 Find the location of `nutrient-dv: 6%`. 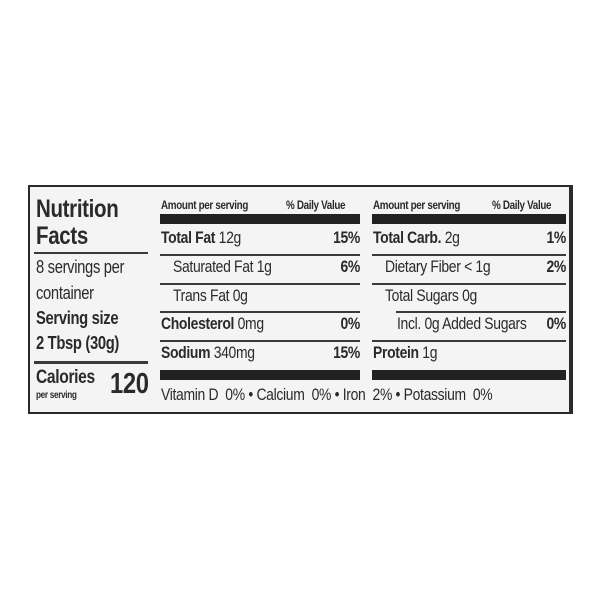

nutrient-dv: 6% is located at coordinates (350, 266).